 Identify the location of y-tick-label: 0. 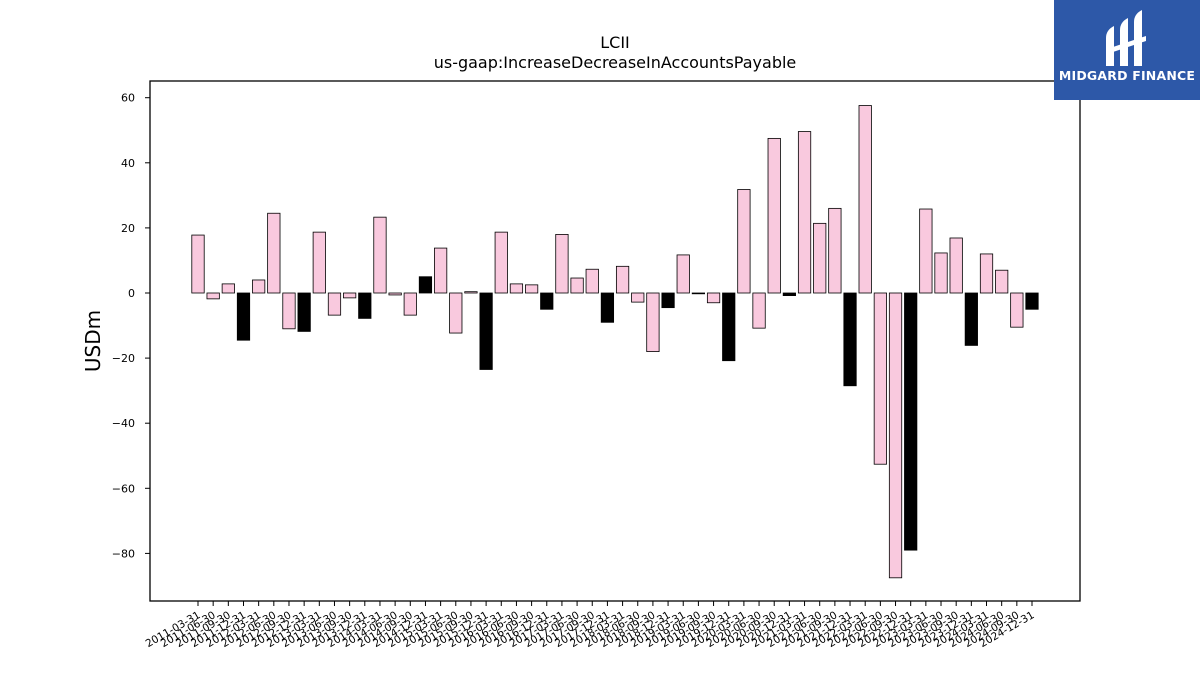
(131, 293).